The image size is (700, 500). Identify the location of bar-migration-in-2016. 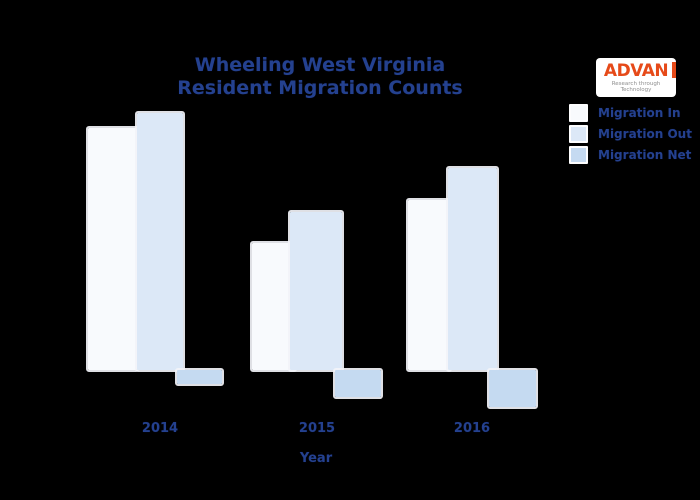
(429, 285).